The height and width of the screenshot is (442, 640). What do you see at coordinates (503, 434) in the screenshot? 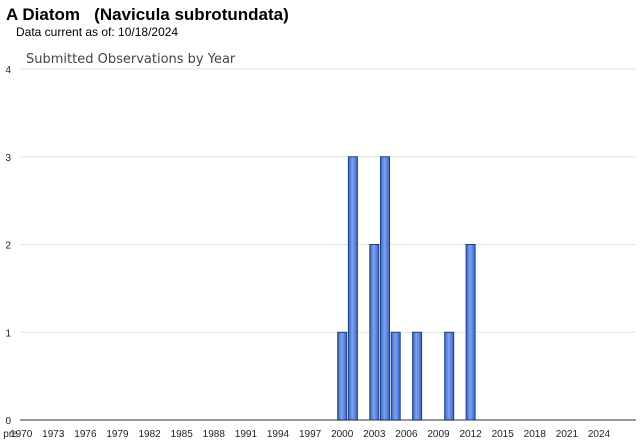
I see `x-tick-label: 2015` at bounding box center [503, 434].